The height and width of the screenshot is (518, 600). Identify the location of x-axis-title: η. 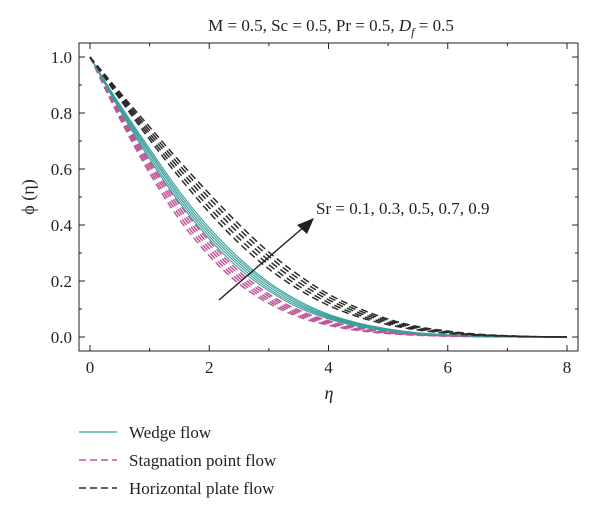
(329, 393).